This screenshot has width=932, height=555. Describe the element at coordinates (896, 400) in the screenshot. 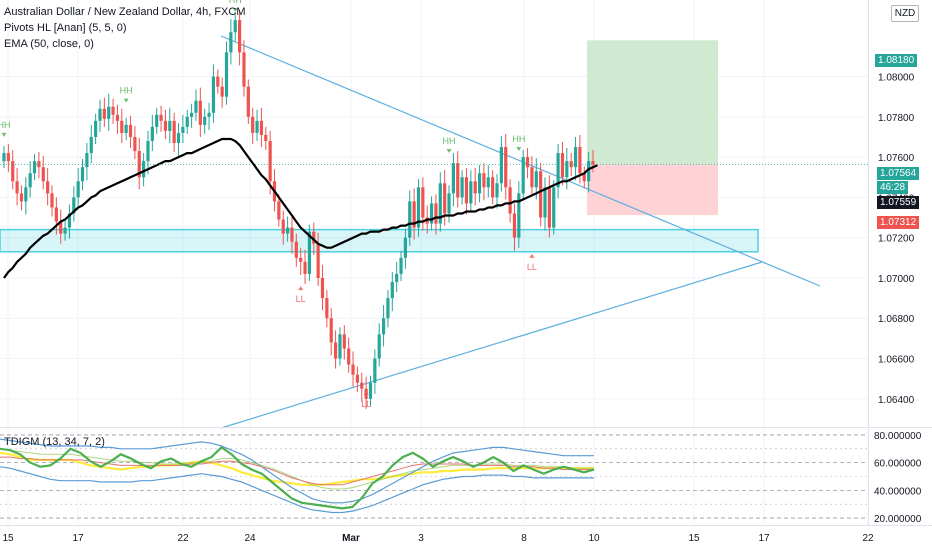

I see `price-tick-label: 1.06400` at that location.